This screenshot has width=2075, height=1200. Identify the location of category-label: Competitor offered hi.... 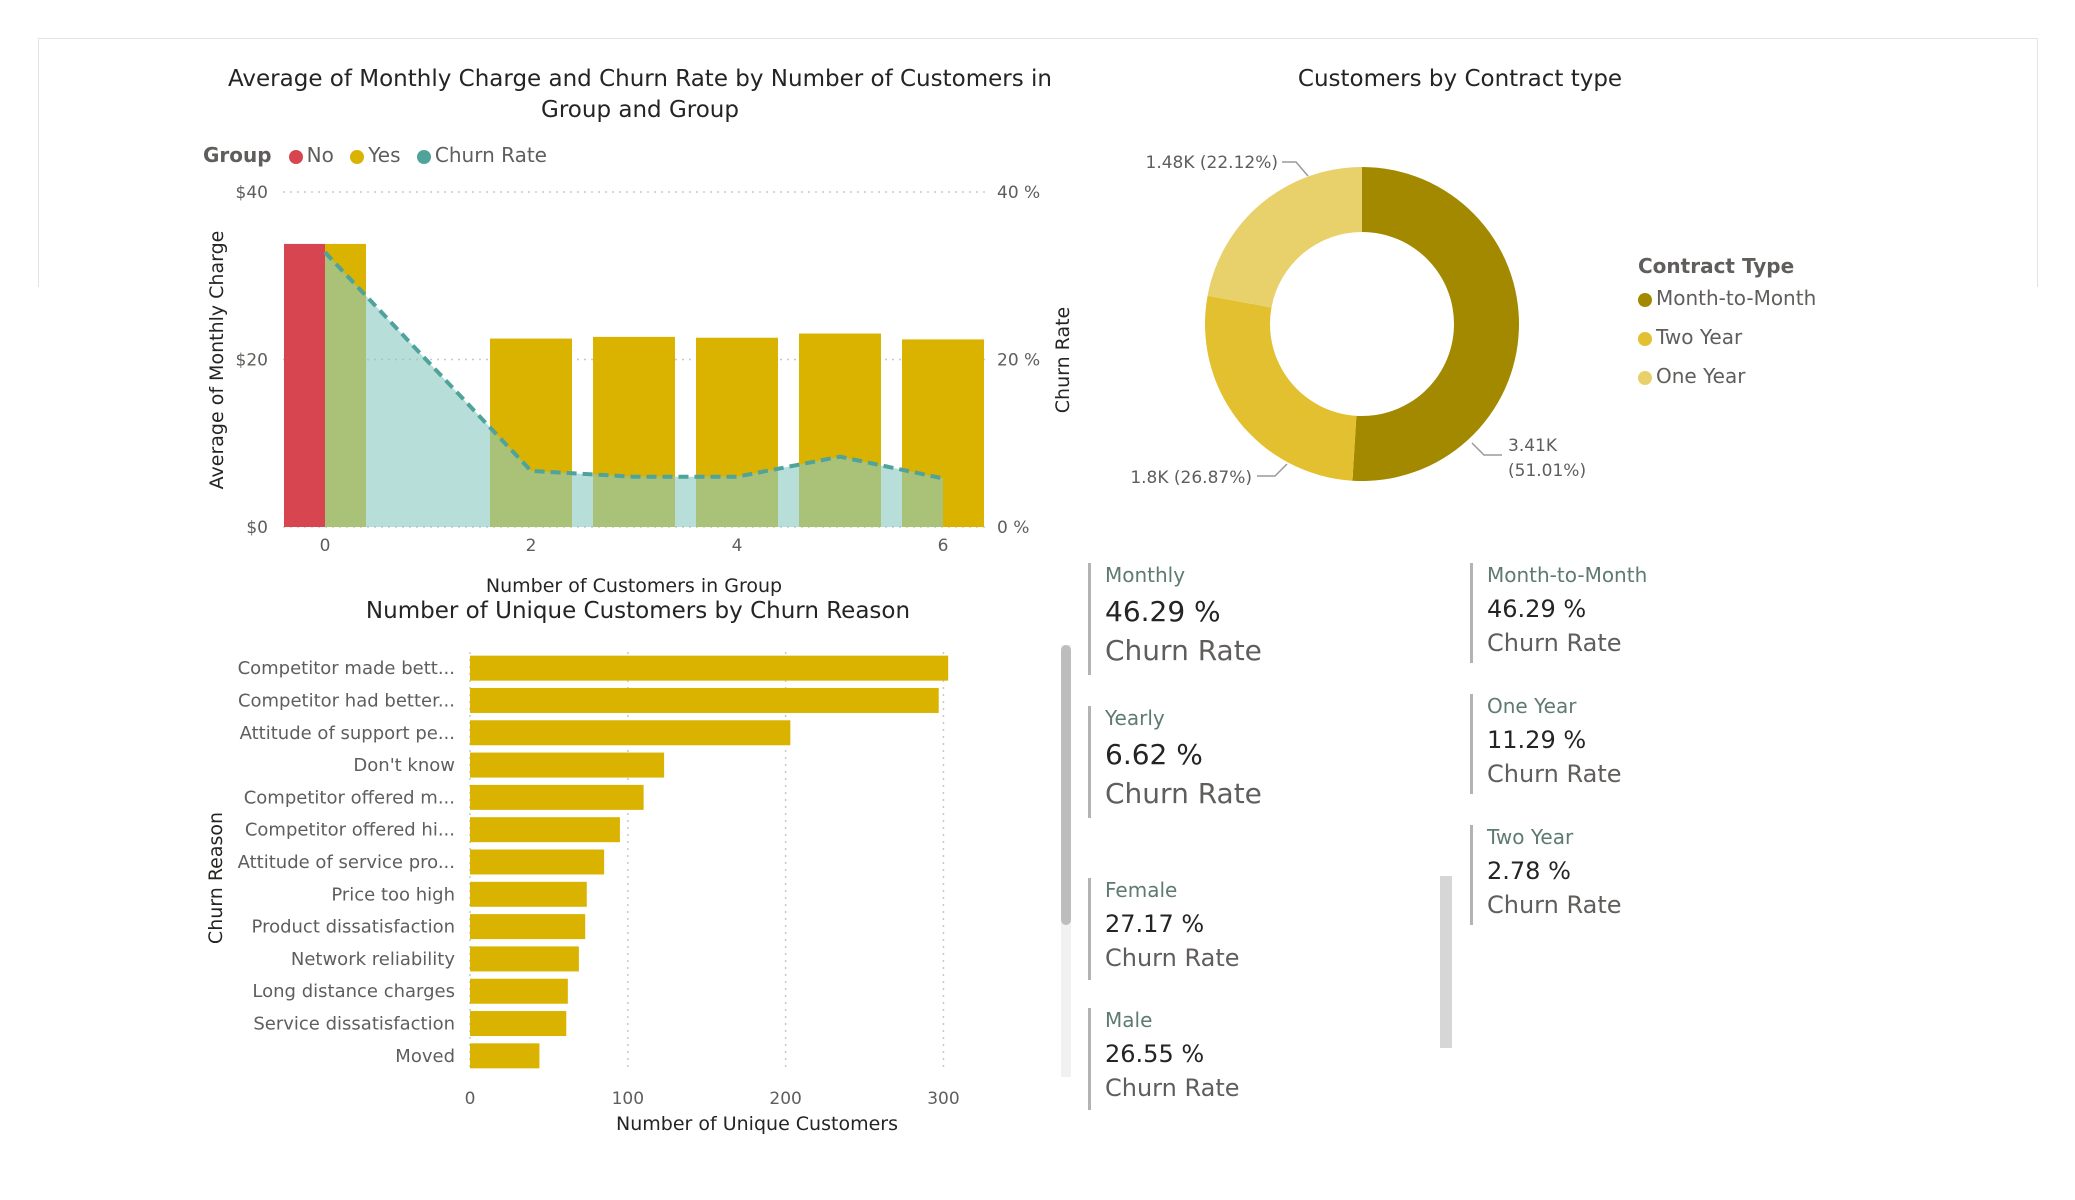
(350, 830).